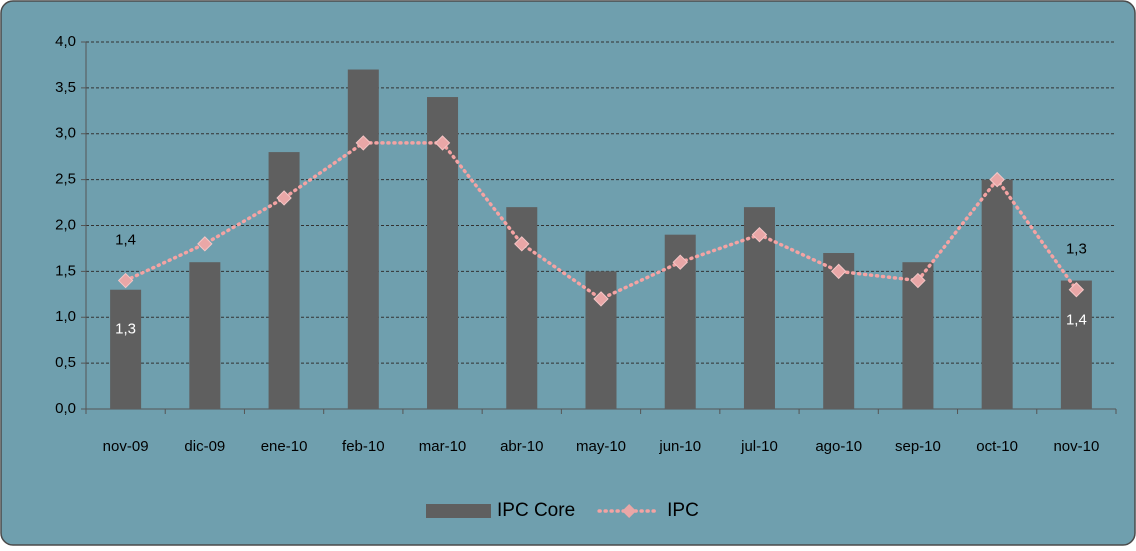 The height and width of the screenshot is (551, 1136). Describe the element at coordinates (126, 446) in the screenshot. I see `x-tick-label: nov-09` at that location.